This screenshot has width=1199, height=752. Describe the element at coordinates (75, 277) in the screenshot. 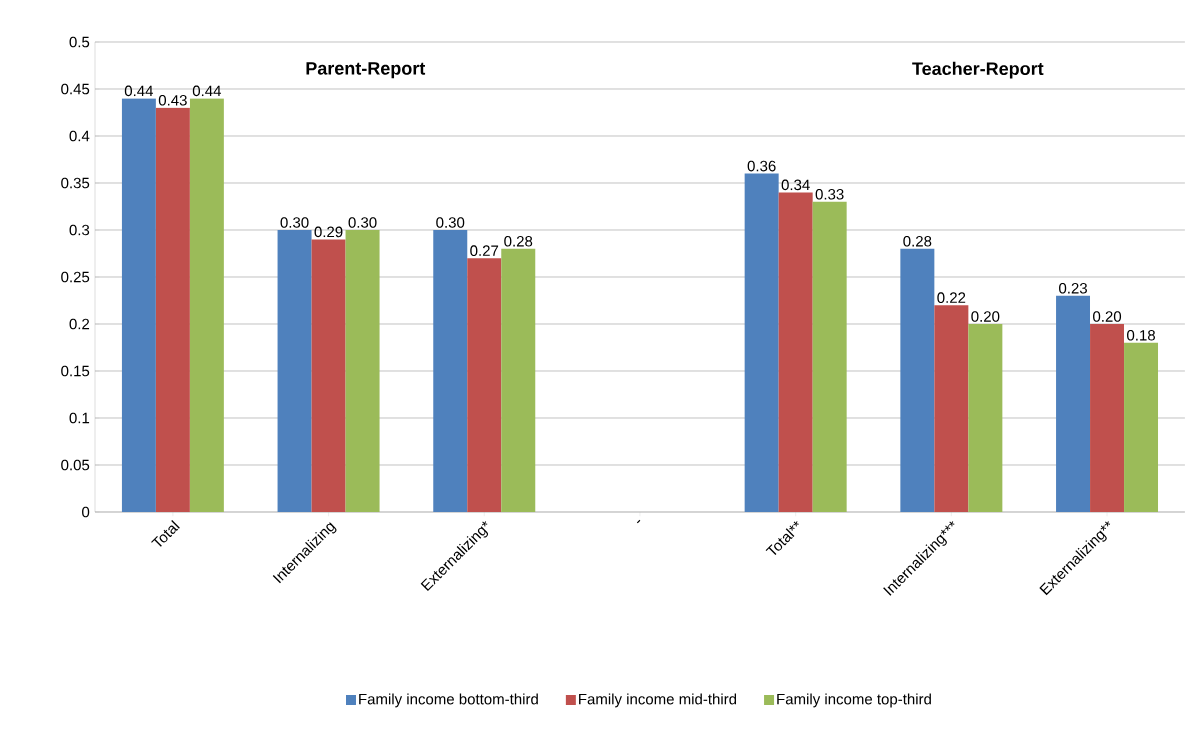

I see `y-tick-label: 0.25` at that location.